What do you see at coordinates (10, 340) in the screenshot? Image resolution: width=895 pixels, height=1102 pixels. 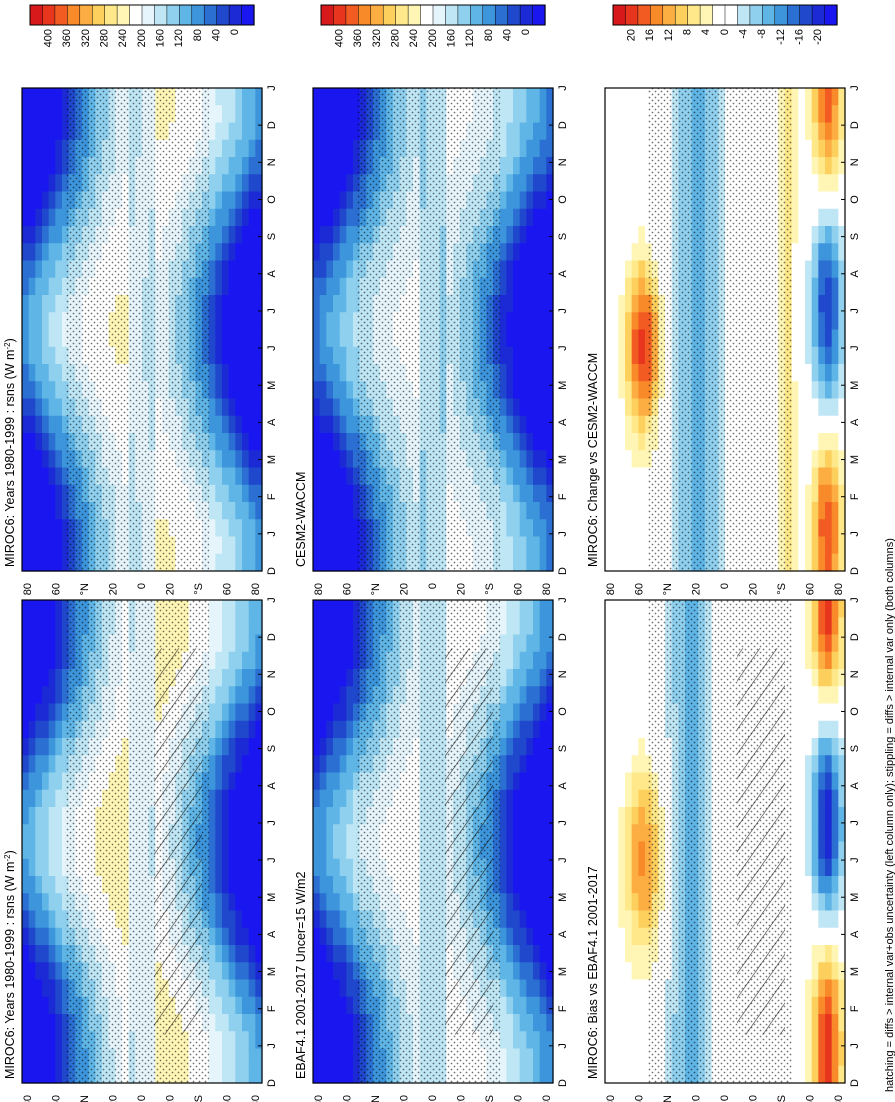 I see `panel-title-end: )` at bounding box center [10, 340].